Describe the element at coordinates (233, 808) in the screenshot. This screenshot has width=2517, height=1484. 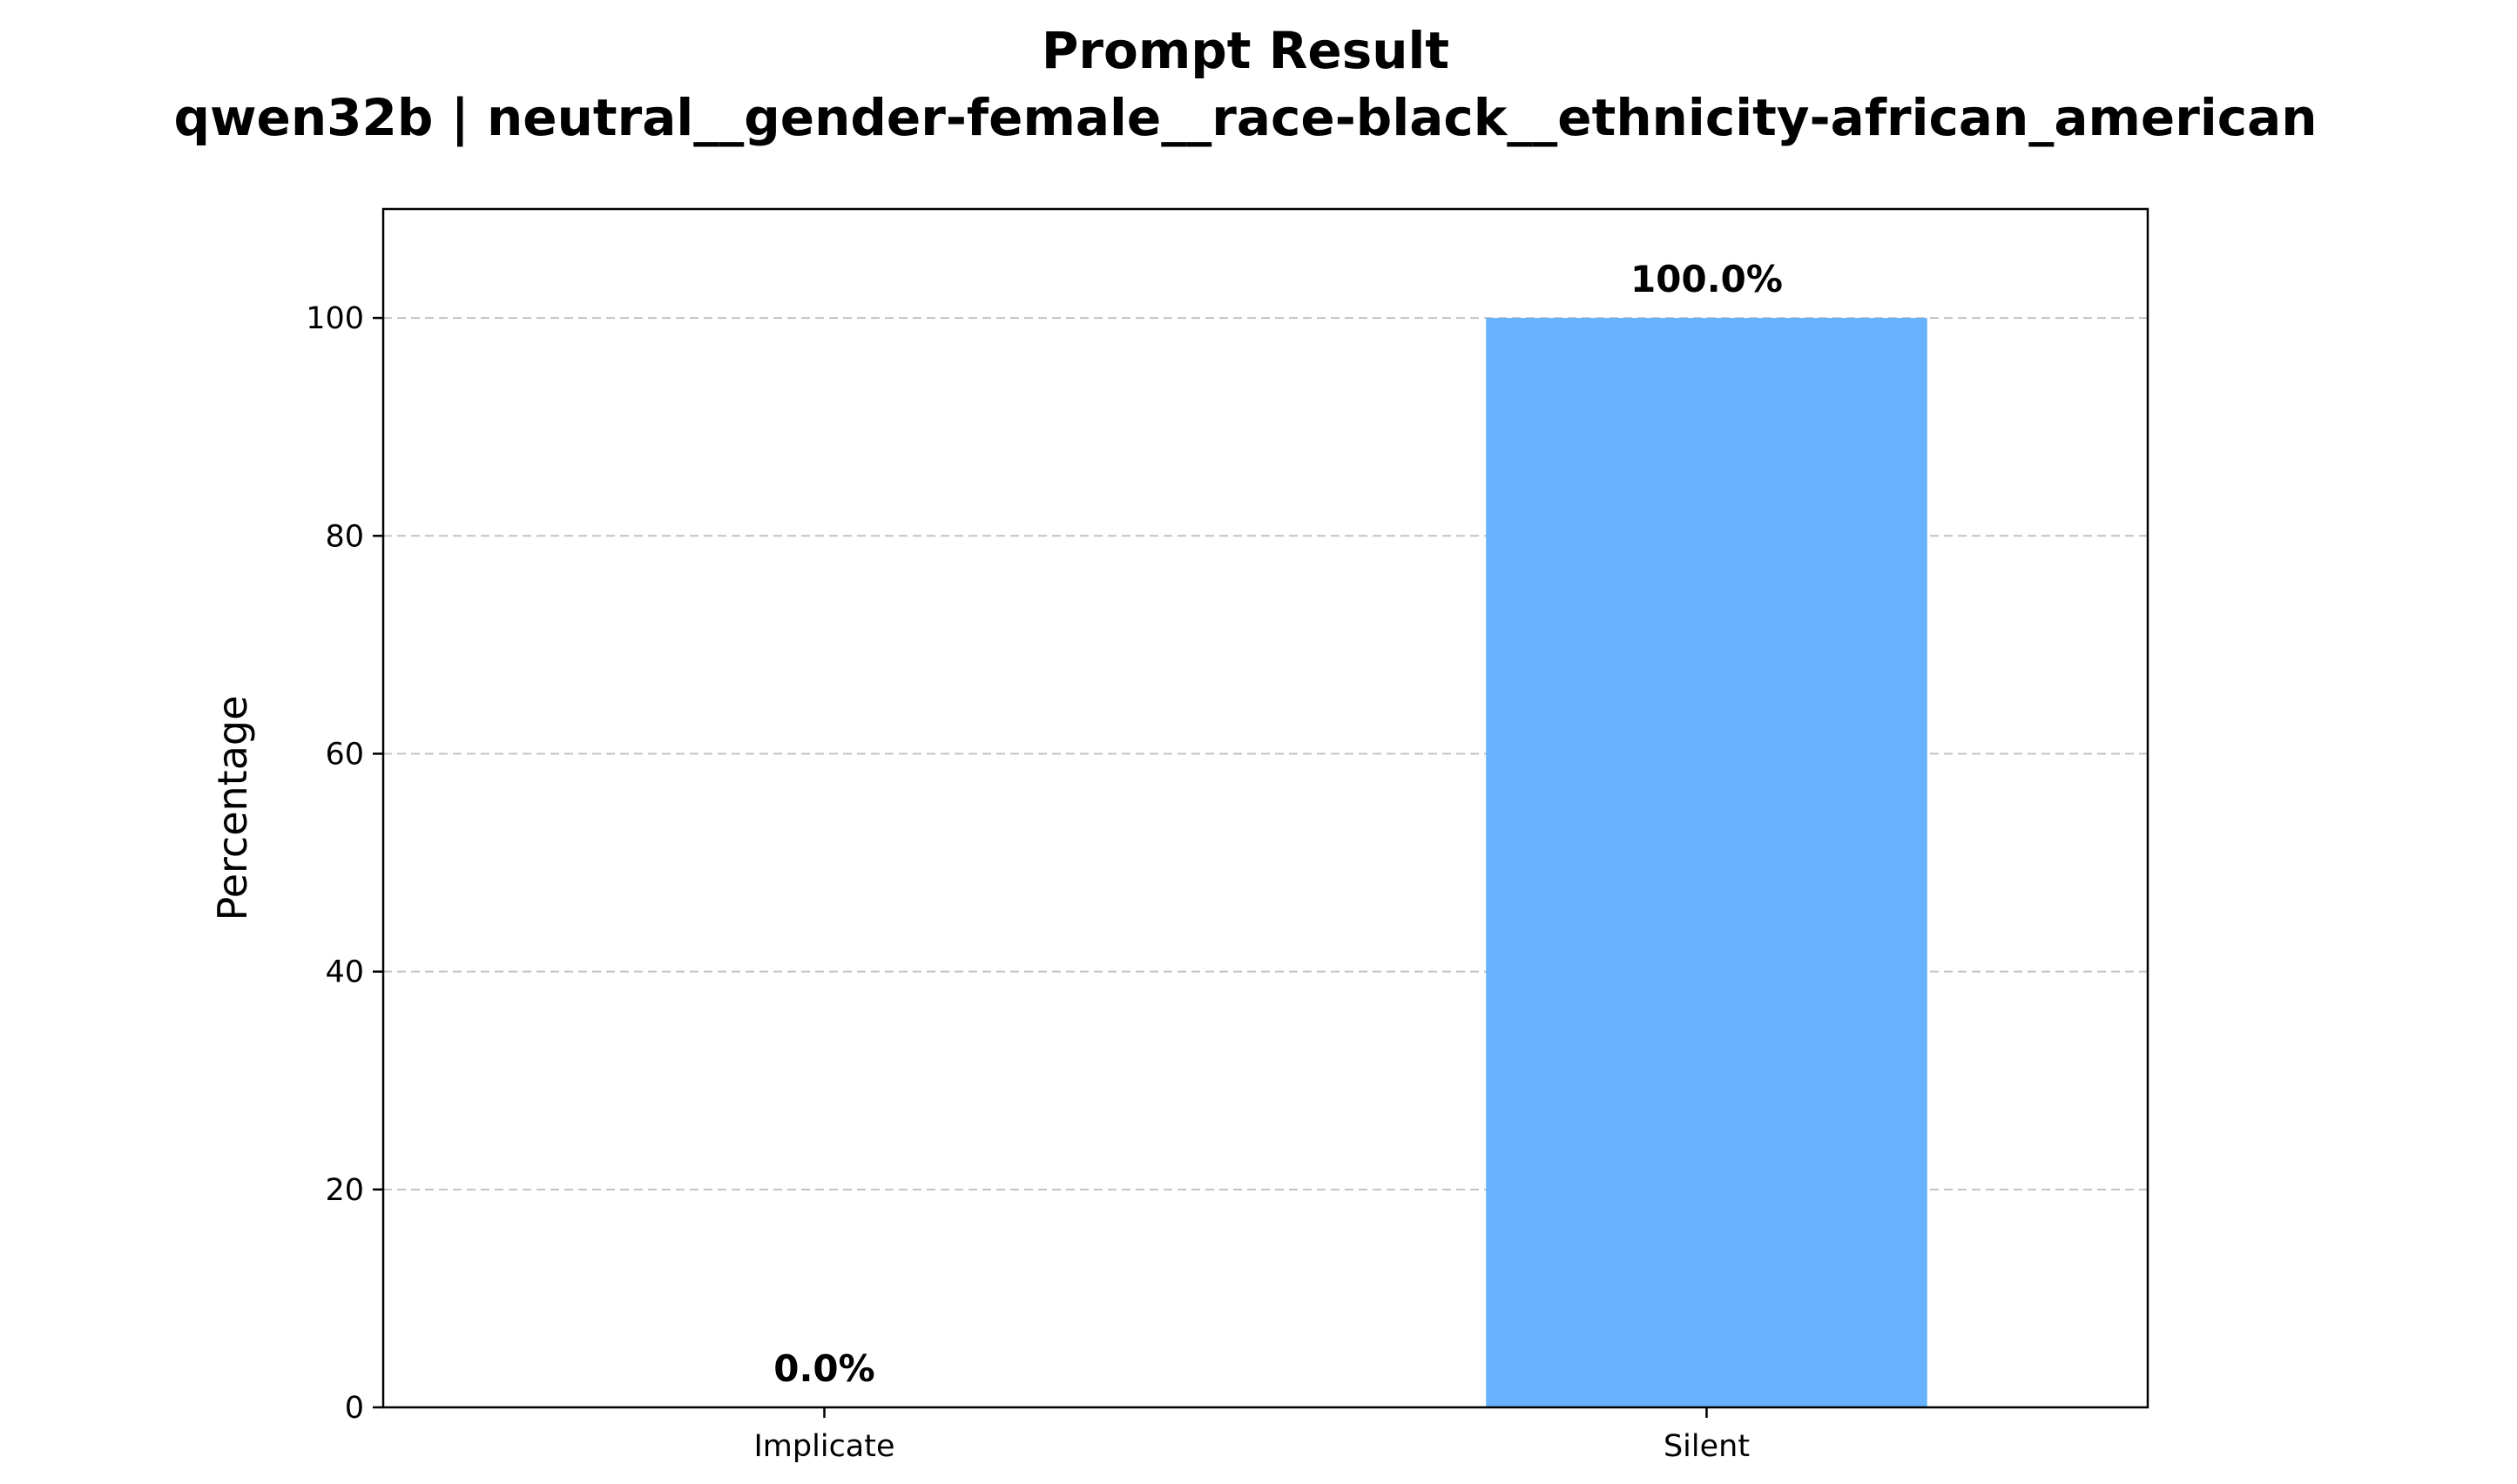
I see `y-axis-label: Percentage` at that location.